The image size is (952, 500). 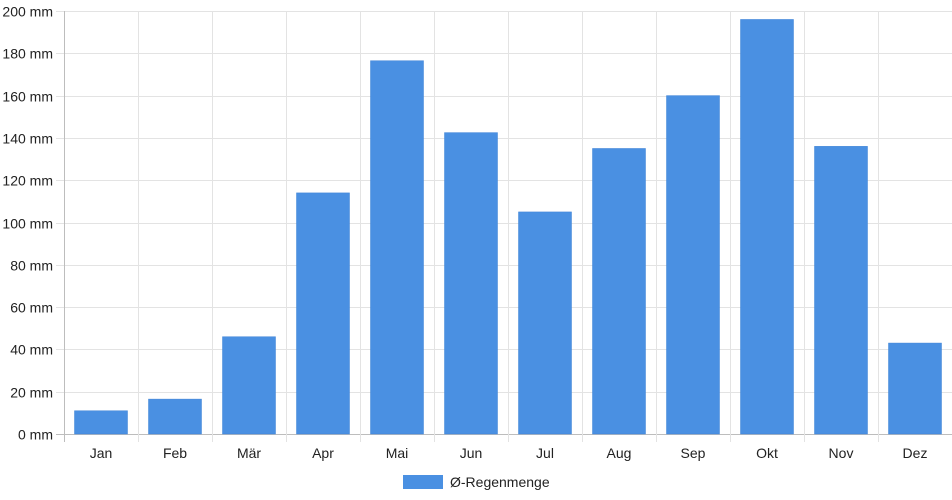 I want to click on y-tick-label: 40 mm, so click(x=31, y=350).